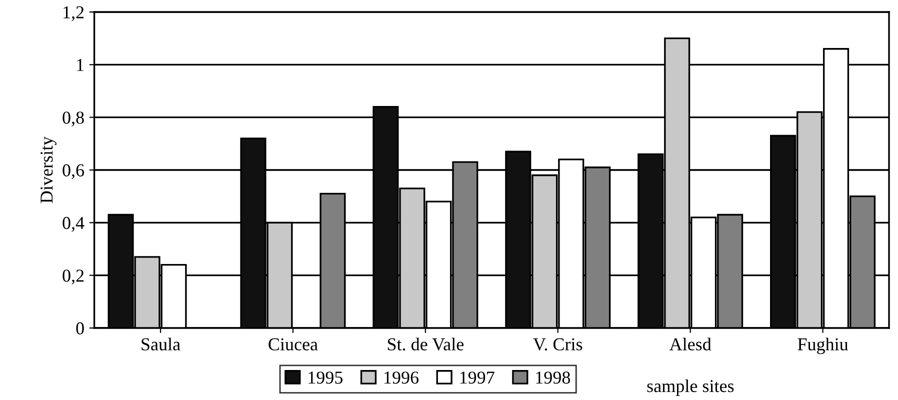 The height and width of the screenshot is (400, 898). What do you see at coordinates (823, 346) in the screenshot?
I see `x-tick-label: Fughiu` at bounding box center [823, 346].